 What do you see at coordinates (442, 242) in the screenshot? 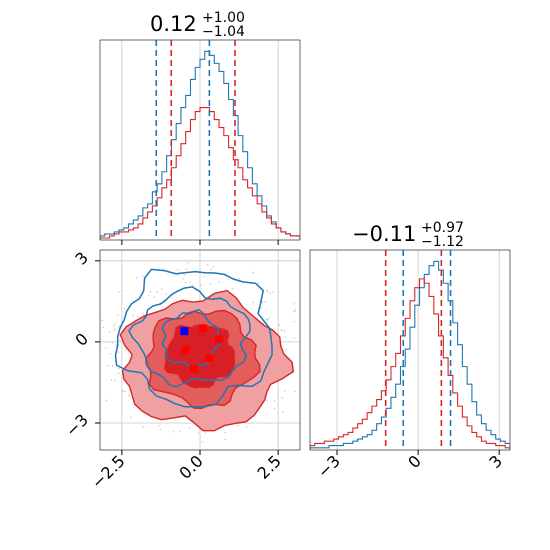
I see `bottom-right-title-minus: −1.12` at bounding box center [442, 242].